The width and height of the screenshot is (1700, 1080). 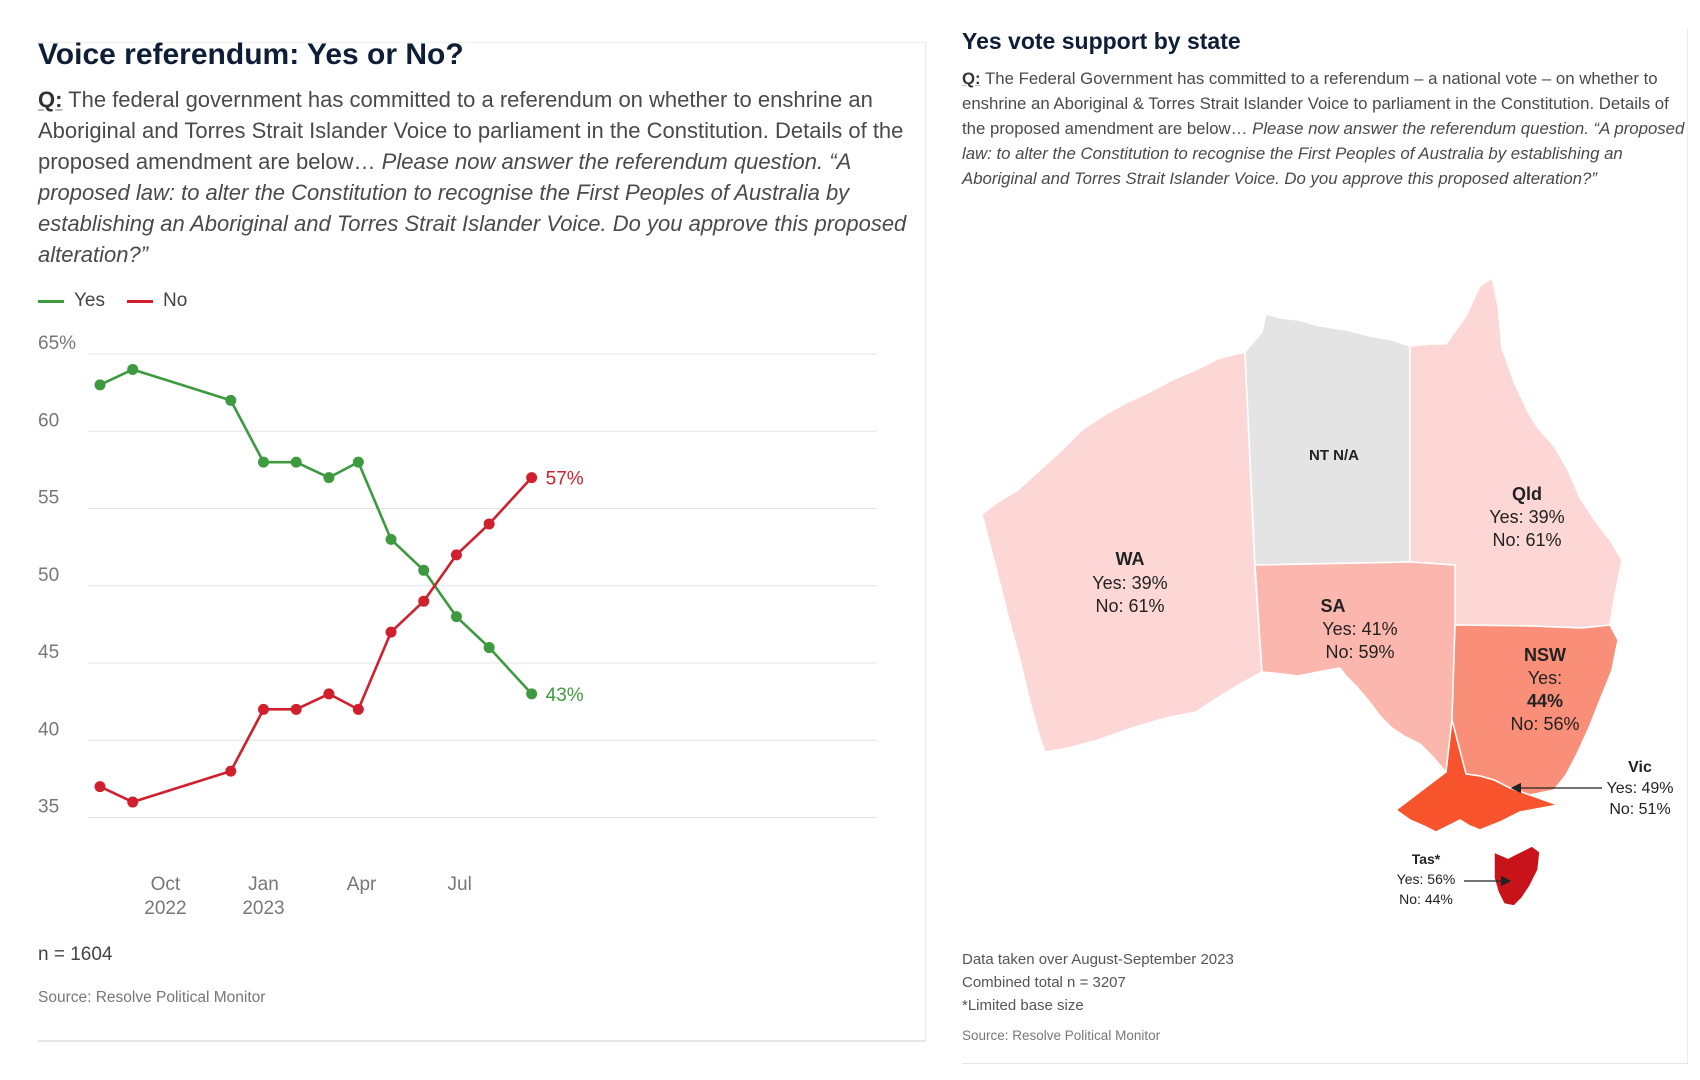 What do you see at coordinates (263, 884) in the screenshot?
I see `x-tick-label: Jan` at bounding box center [263, 884].